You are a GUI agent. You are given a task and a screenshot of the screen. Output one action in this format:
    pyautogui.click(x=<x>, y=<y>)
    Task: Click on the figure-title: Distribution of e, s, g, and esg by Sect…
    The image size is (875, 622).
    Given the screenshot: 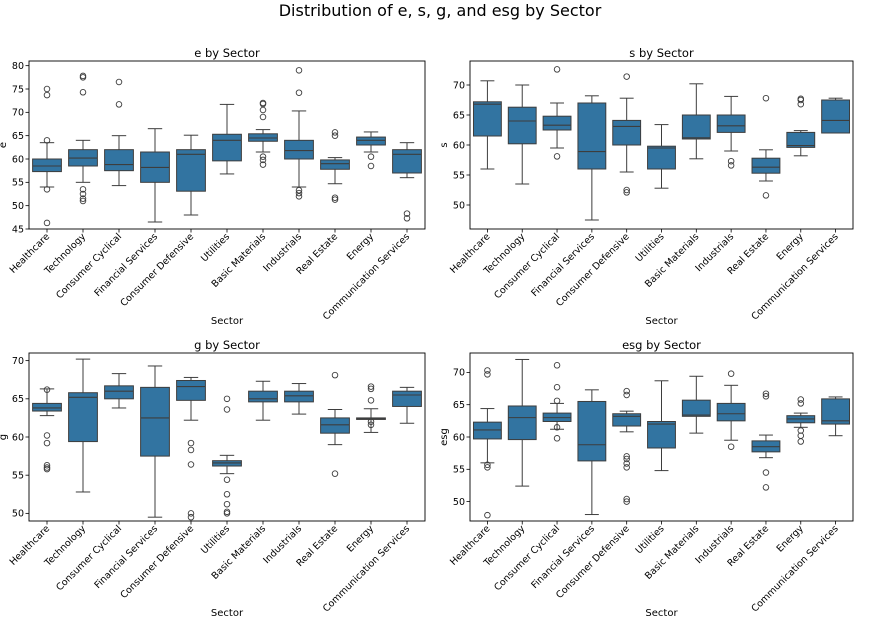 What is the action you would take?
    pyautogui.click(x=440, y=10)
    